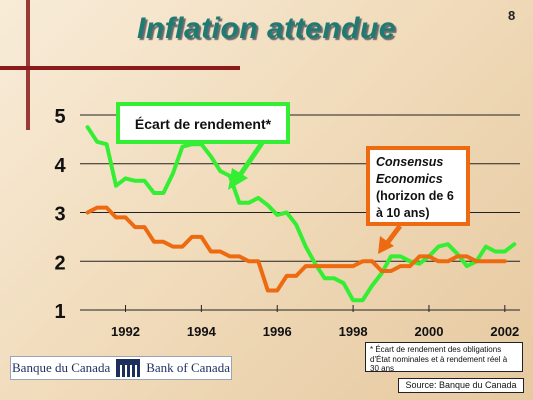 Image resolution: width=533 pixels, height=400 pixels. I want to click on slide-title: Inflation attendue, so click(266, 28).